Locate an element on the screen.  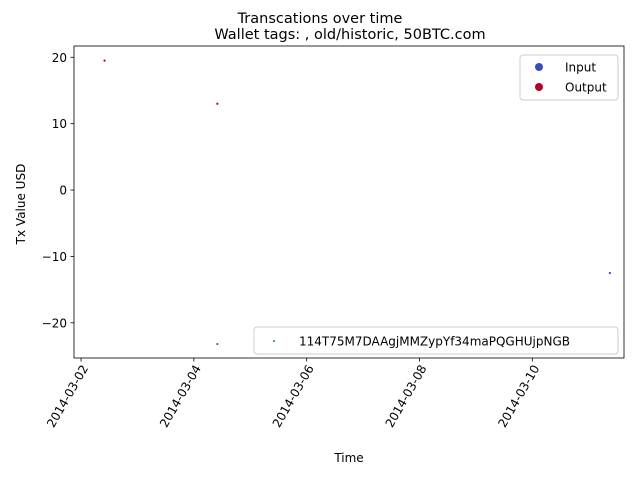
y-tick-label: −20 is located at coordinates (54, 323).